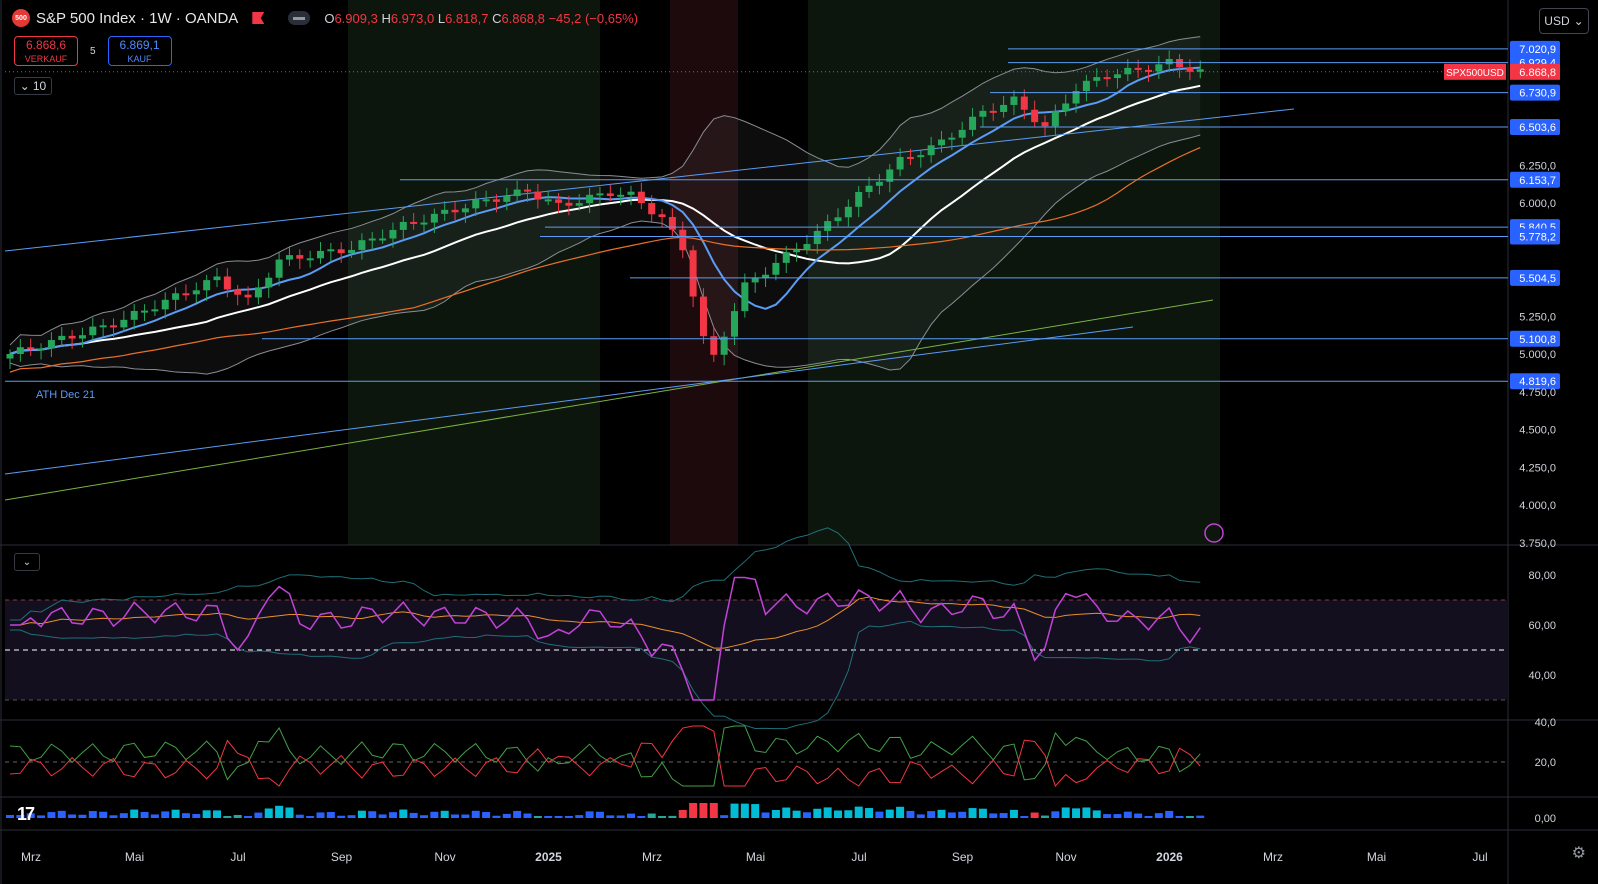 The height and width of the screenshot is (884, 1598). What do you see at coordinates (1537, 73) in the screenshot?
I see `current-price-label: 6.868,8` at bounding box center [1537, 73].